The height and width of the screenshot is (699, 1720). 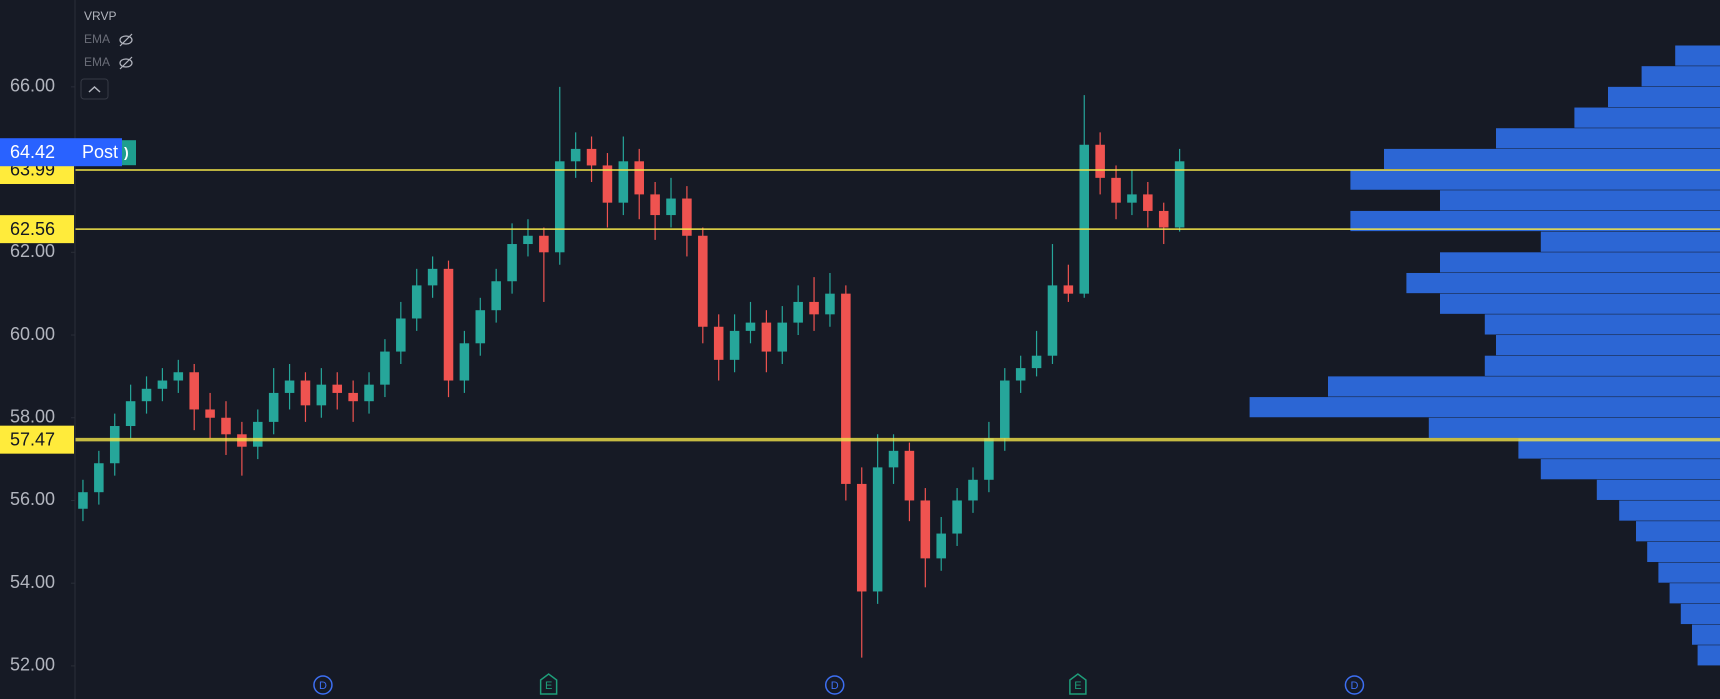 I want to click on session-label: Post, so click(x=100, y=152).